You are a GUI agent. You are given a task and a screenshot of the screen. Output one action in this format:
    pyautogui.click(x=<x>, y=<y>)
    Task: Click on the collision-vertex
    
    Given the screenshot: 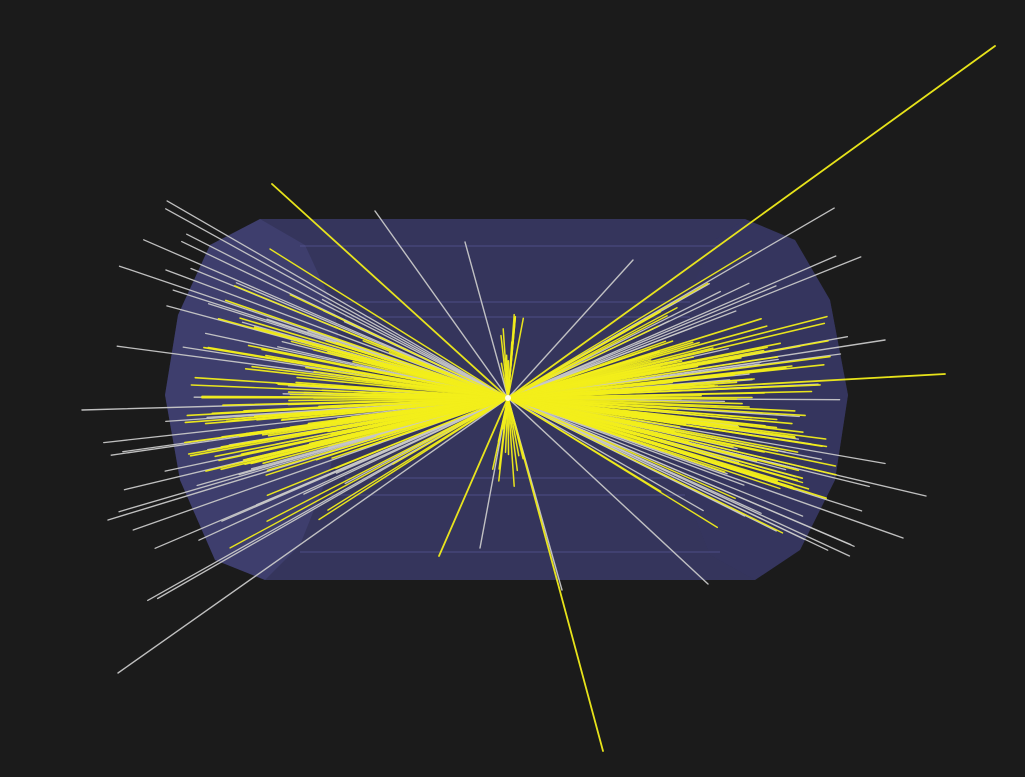 What is the action you would take?
    pyautogui.click(x=508, y=398)
    